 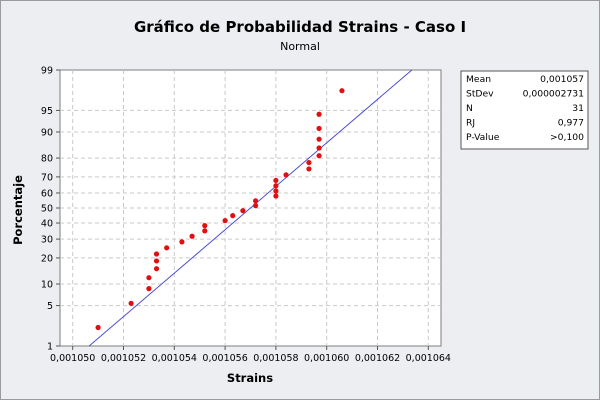 I want to click on stat-value: 0,001057, so click(x=562, y=79).